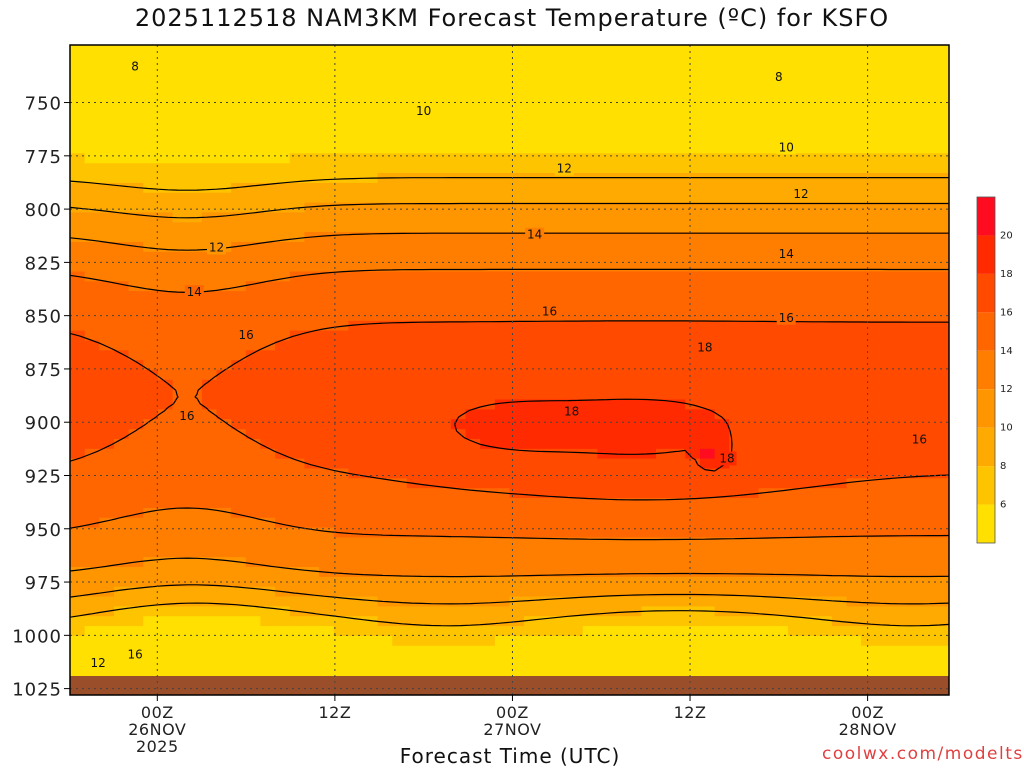 Image resolution: width=1024 pixels, height=768 pixels. I want to click on colorbar-label: 10, so click(1006, 428).